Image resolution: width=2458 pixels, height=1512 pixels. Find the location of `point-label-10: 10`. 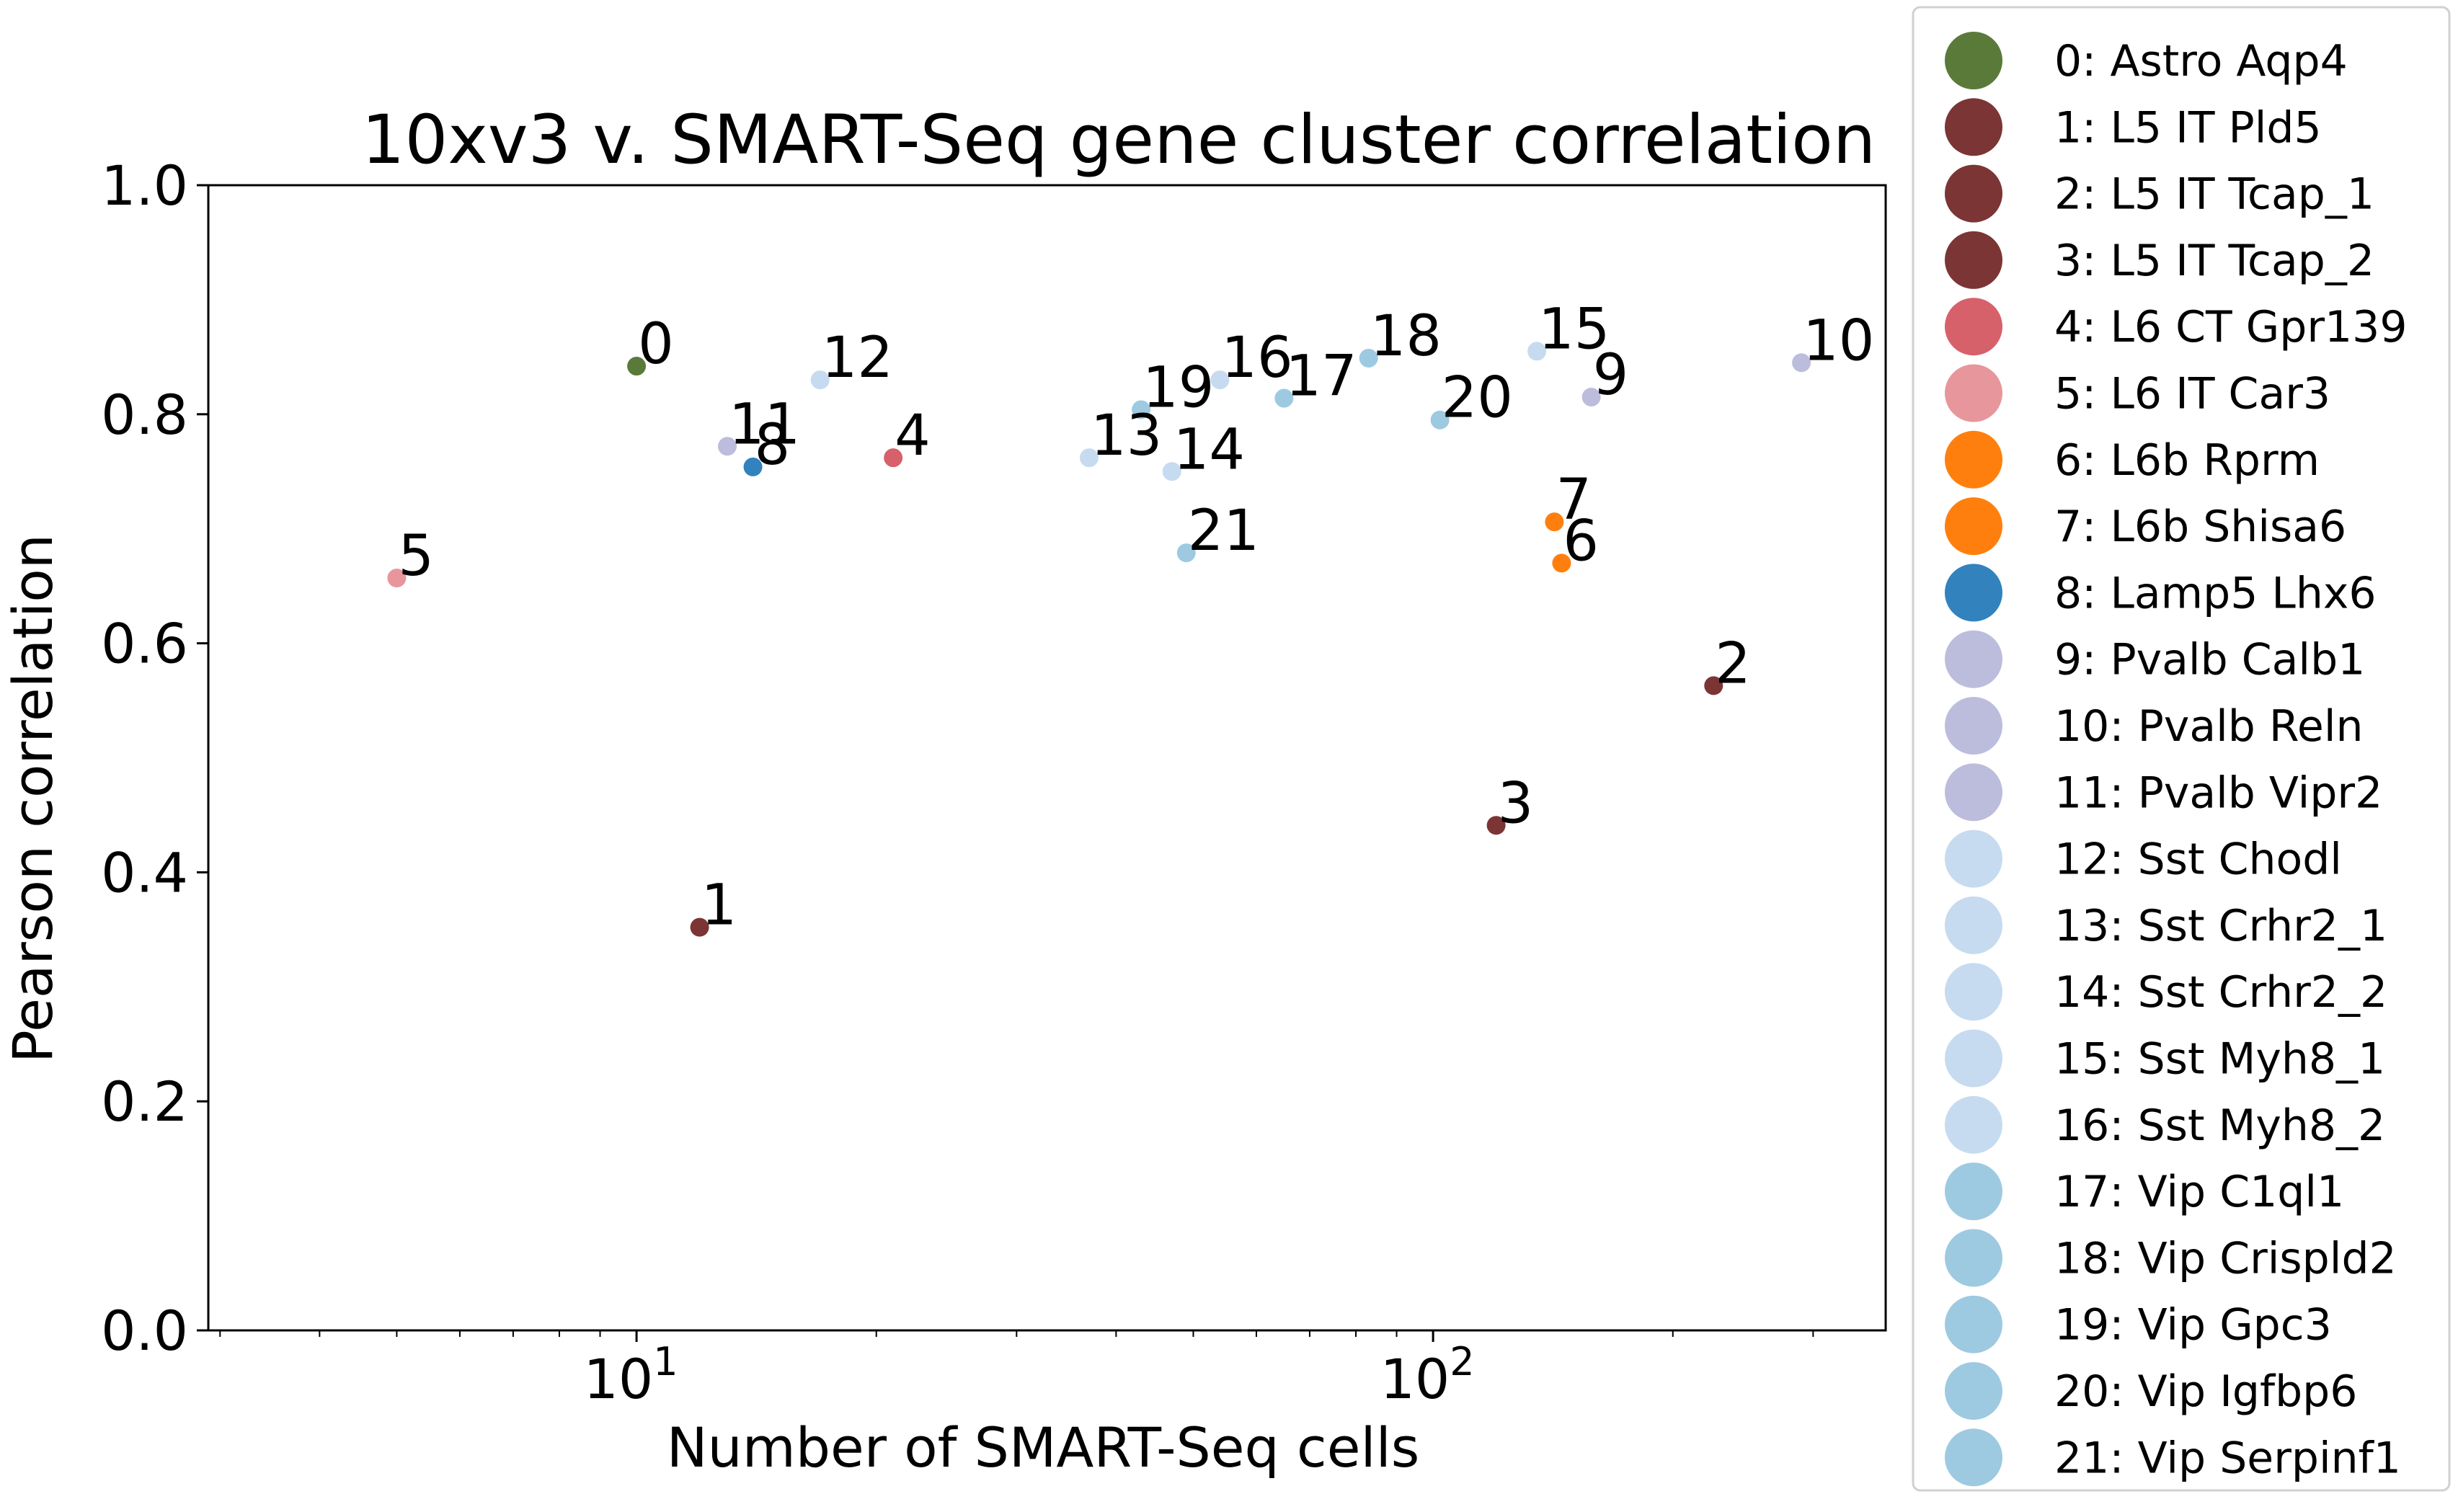

point-label-10: 10 is located at coordinates (1839, 341).